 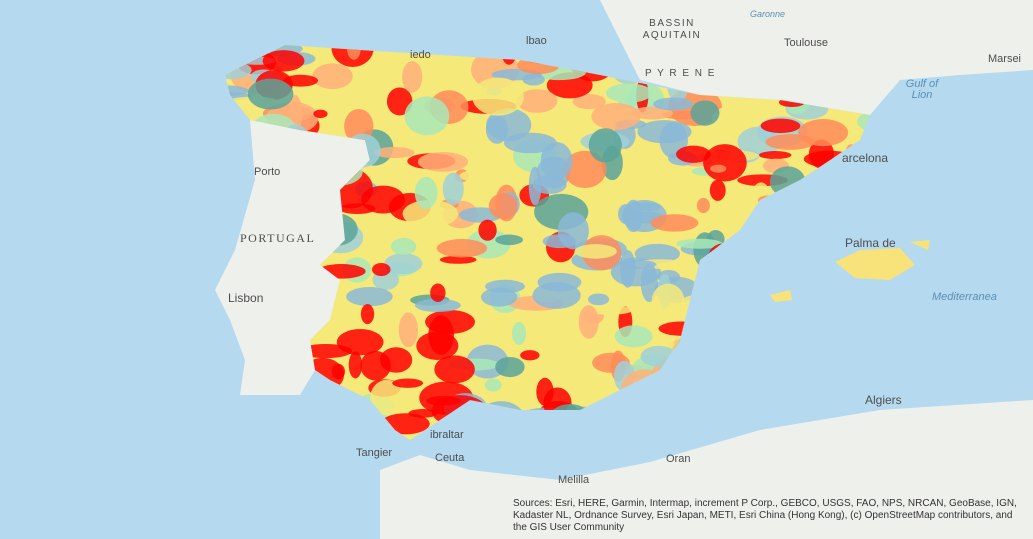 What do you see at coordinates (245, 298) in the screenshot?
I see `place-label: Lisbon` at bounding box center [245, 298].